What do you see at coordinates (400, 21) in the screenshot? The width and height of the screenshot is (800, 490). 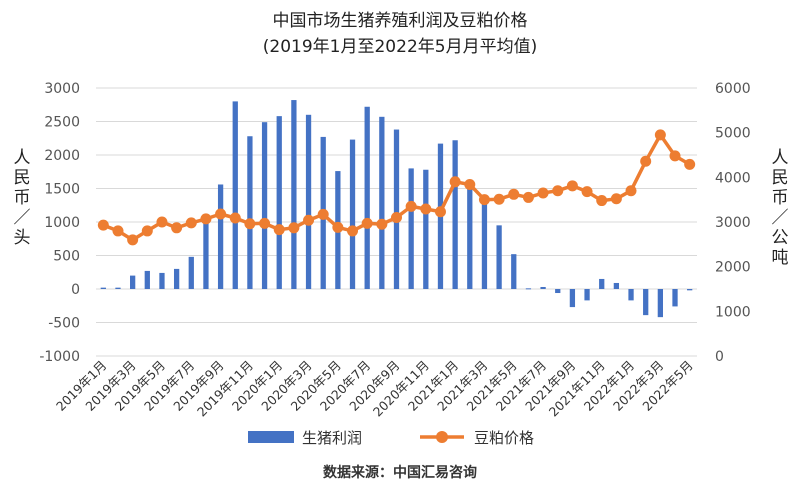 I see `chart-title: 中国市场生猪养殖利润及豆粕价格` at bounding box center [400, 21].